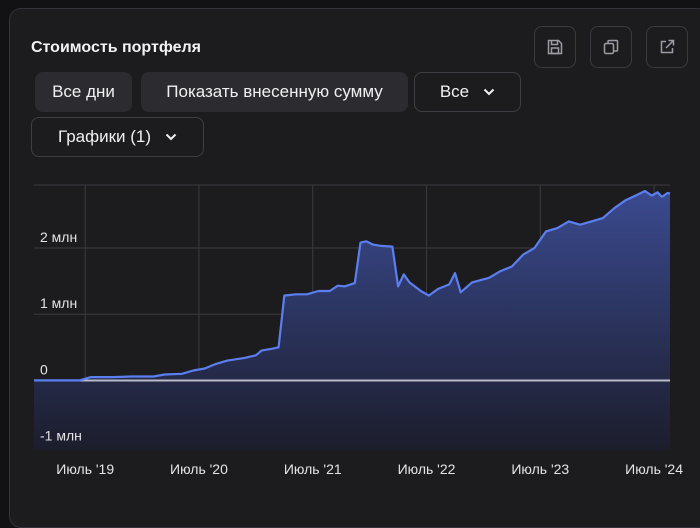 The height and width of the screenshot is (528, 700). What do you see at coordinates (61, 436) in the screenshot?
I see `y-tick-label: -1 млн` at bounding box center [61, 436].